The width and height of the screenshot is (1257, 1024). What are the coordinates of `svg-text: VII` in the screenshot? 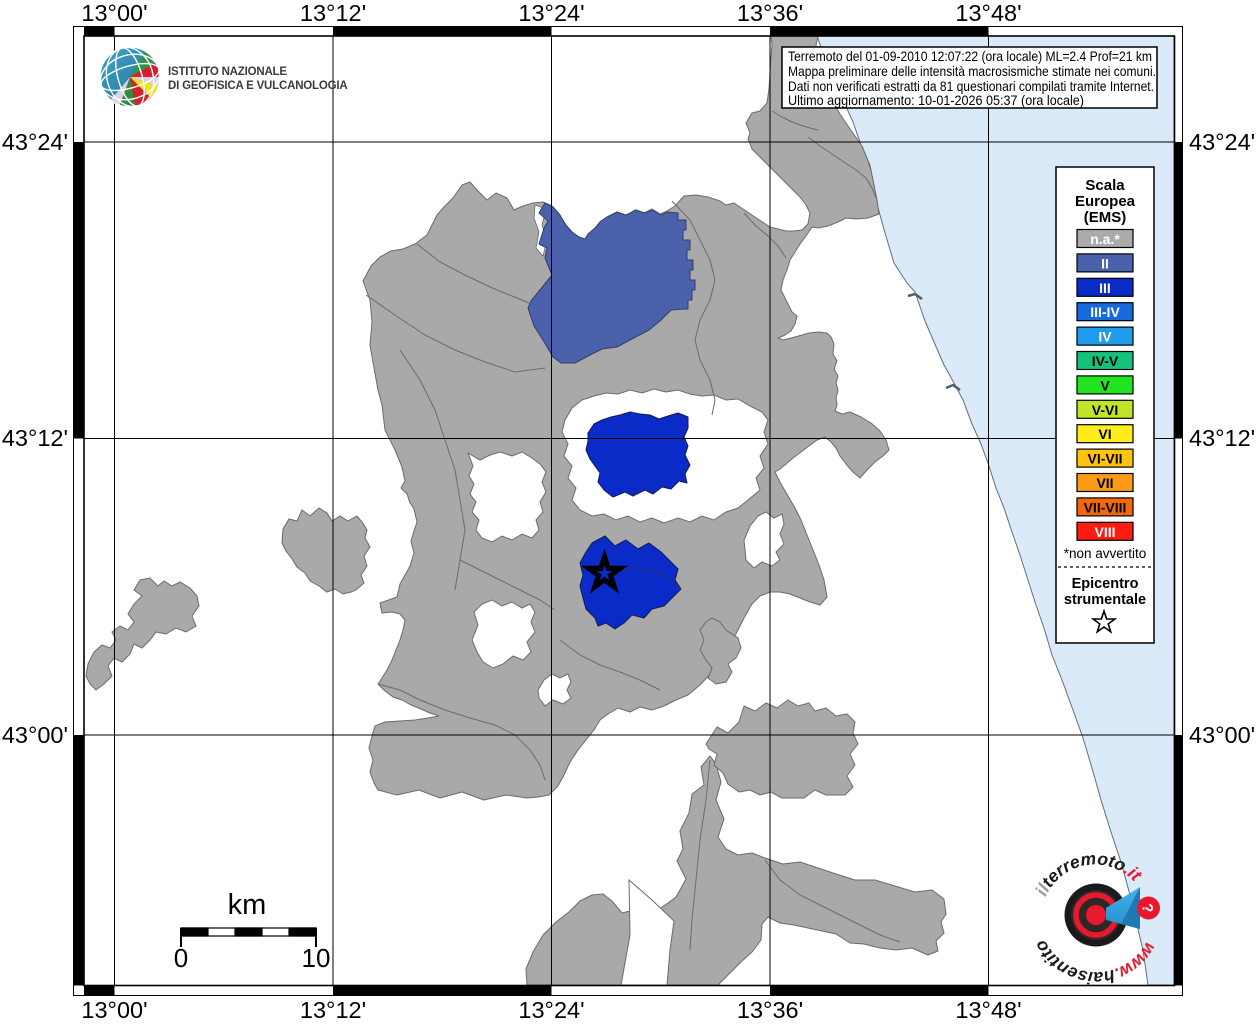 It's located at (1104, 483).